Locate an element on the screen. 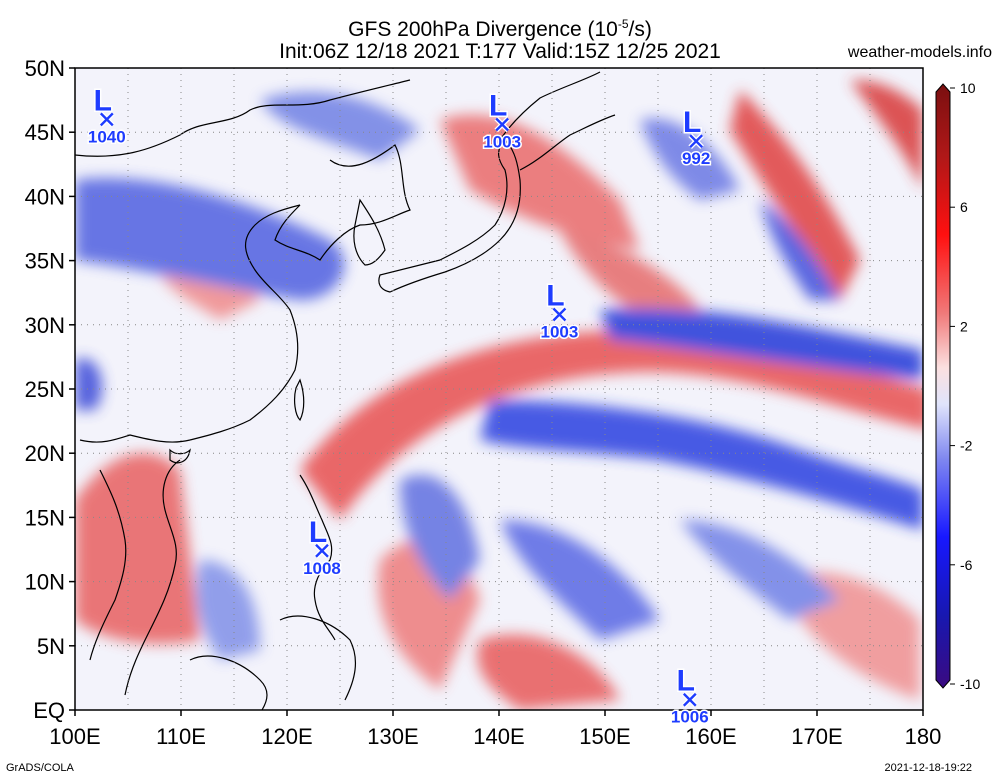 This screenshot has height=779, width=1000. lon-label: 140E is located at coordinates (498, 736).